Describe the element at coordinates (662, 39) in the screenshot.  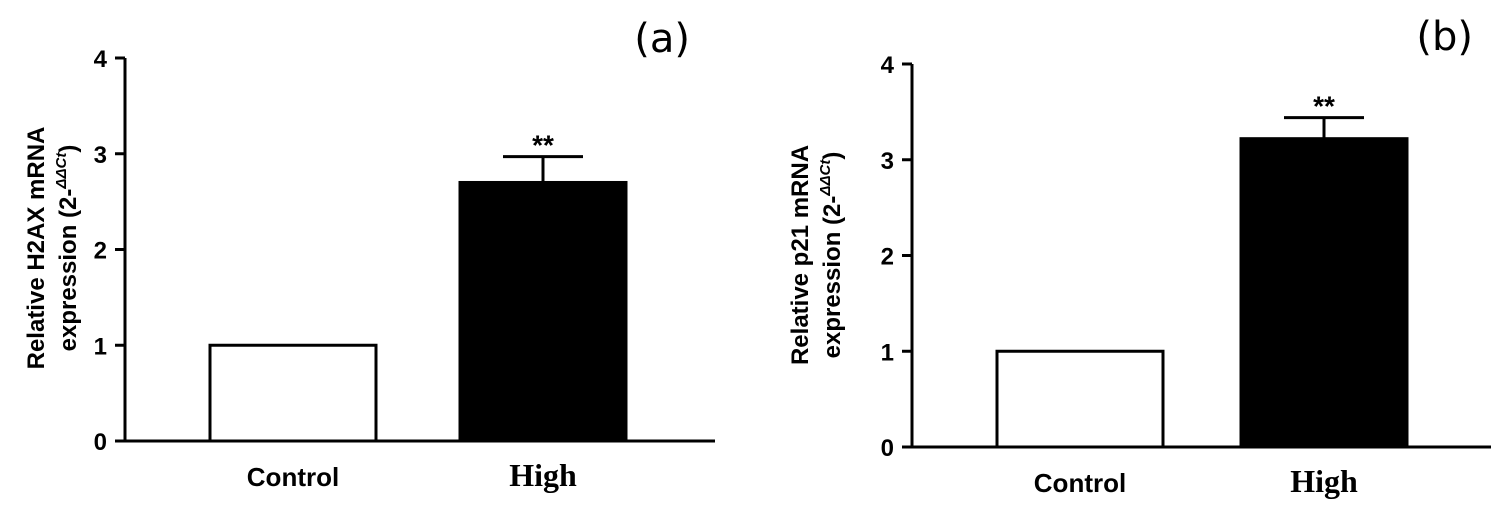
I see `panel-label: (a)` at that location.